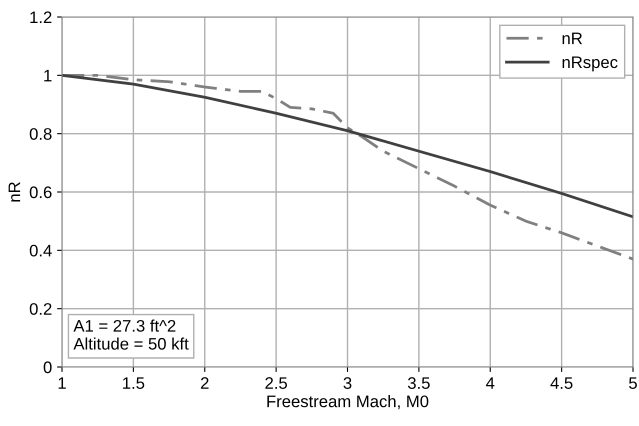 This screenshot has height=426, width=639. Describe the element at coordinates (131, 335) in the screenshot. I see `annotation: A1 = 27.3 ft^2 Altitude = 50 kft` at that location.